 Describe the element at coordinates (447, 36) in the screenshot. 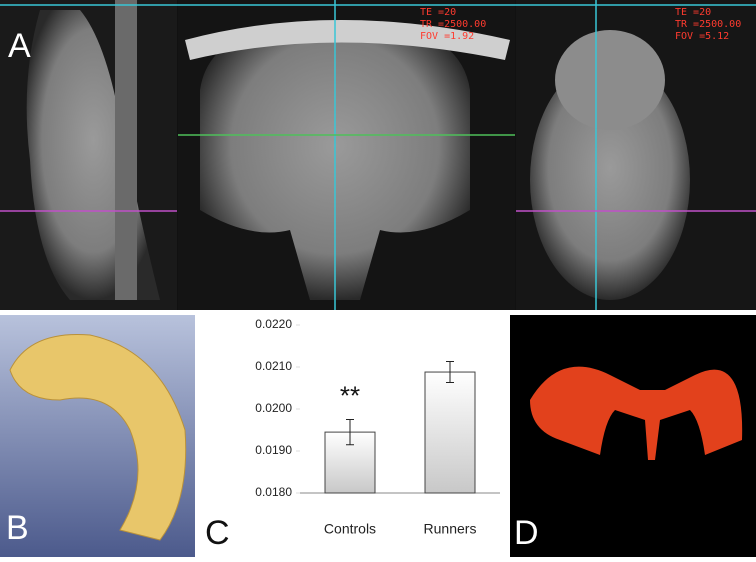

I see `scan-param: FOV =1.92` at that location.